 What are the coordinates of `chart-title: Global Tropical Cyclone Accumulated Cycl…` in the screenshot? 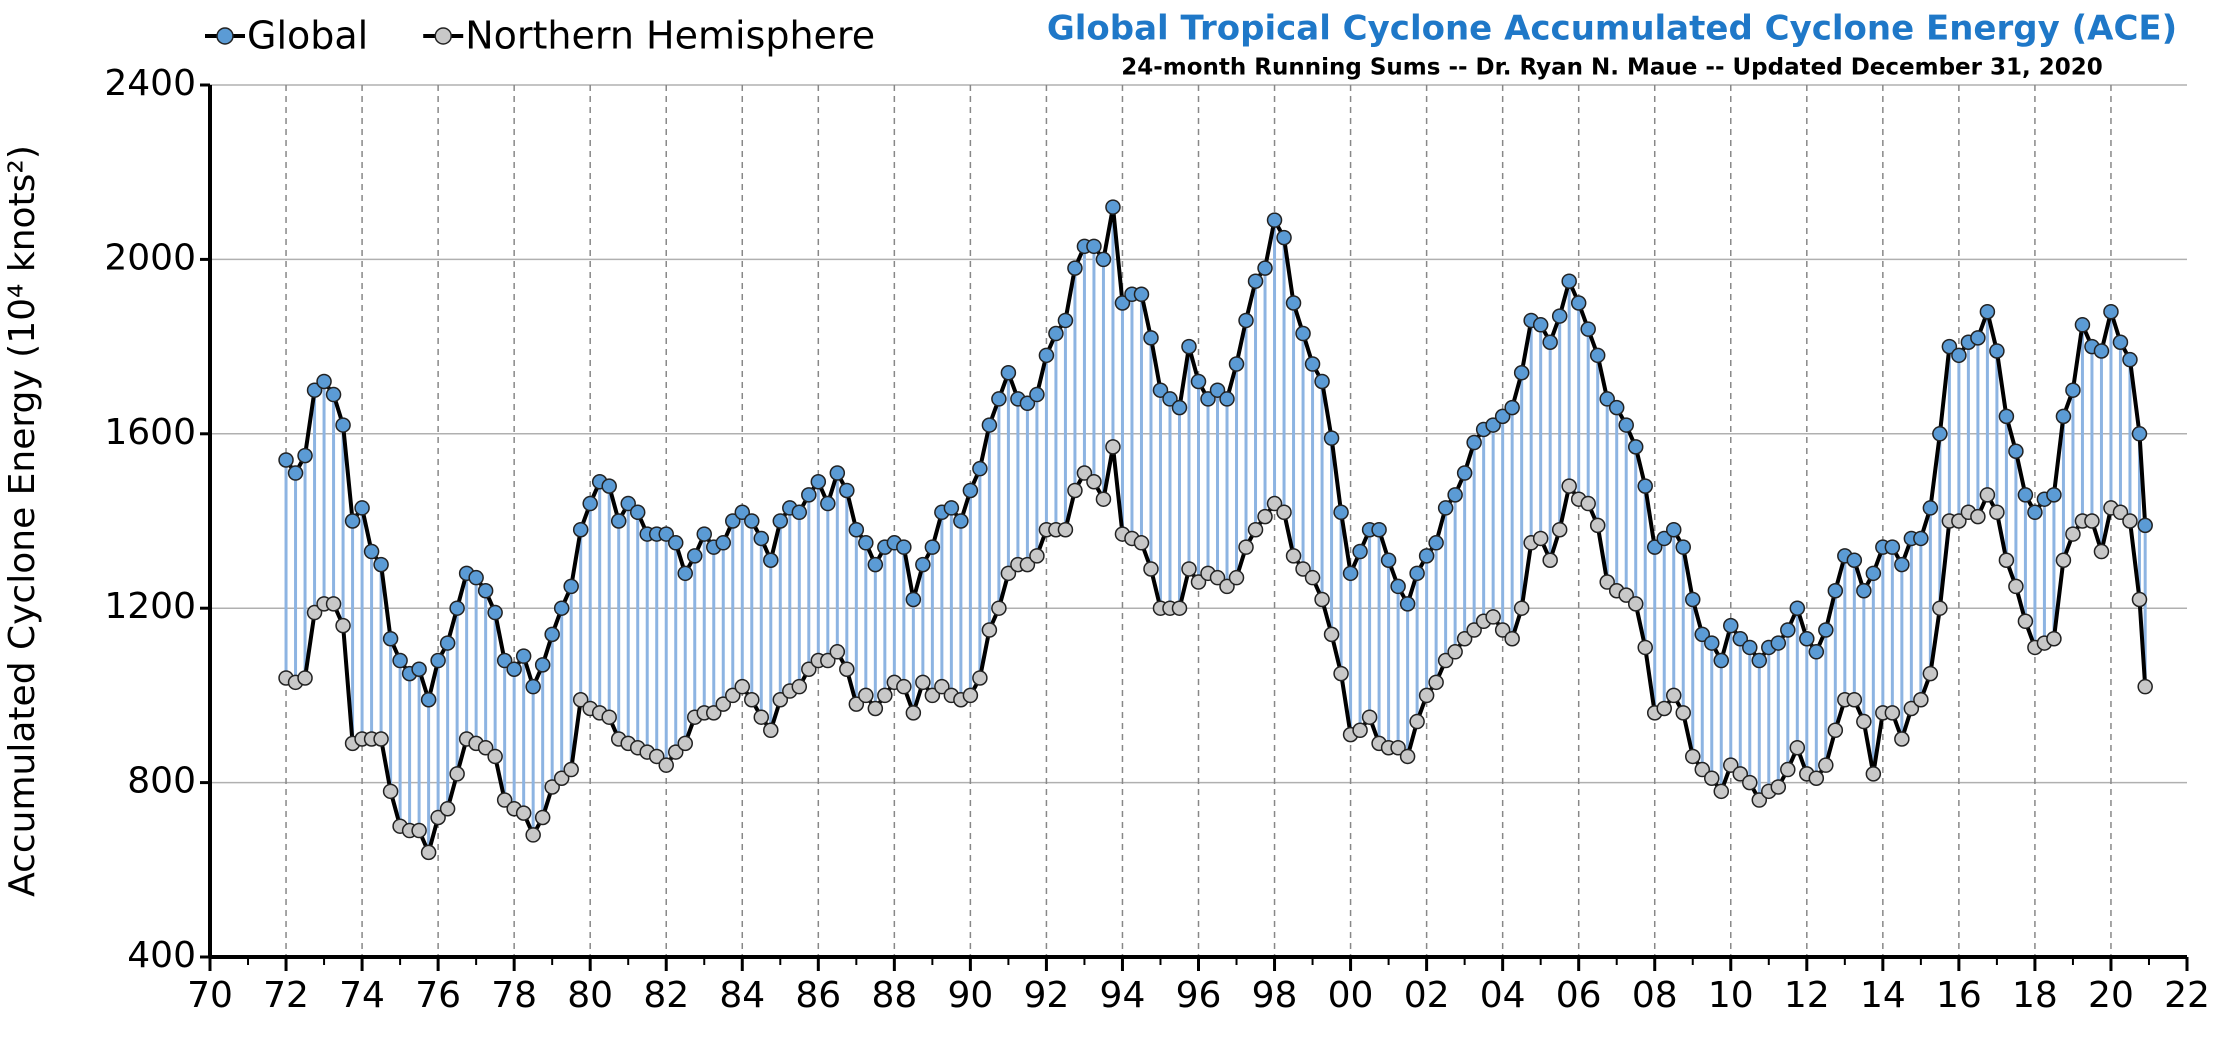 It's located at (1612, 29).